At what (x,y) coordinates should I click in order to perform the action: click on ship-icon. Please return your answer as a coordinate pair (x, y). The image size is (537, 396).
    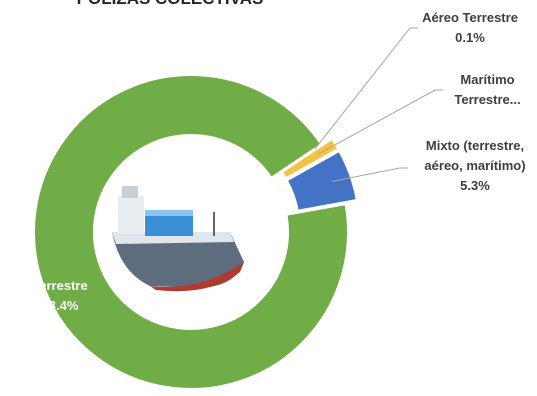
    Looking at the image, I should click on (178, 239).